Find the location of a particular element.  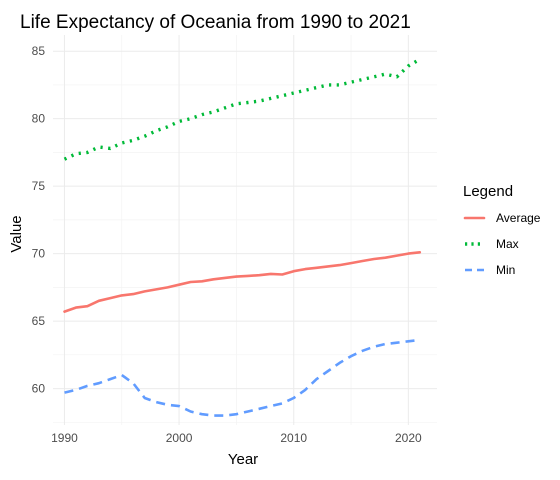

y-tick-label: 85 is located at coordinates (39, 51).